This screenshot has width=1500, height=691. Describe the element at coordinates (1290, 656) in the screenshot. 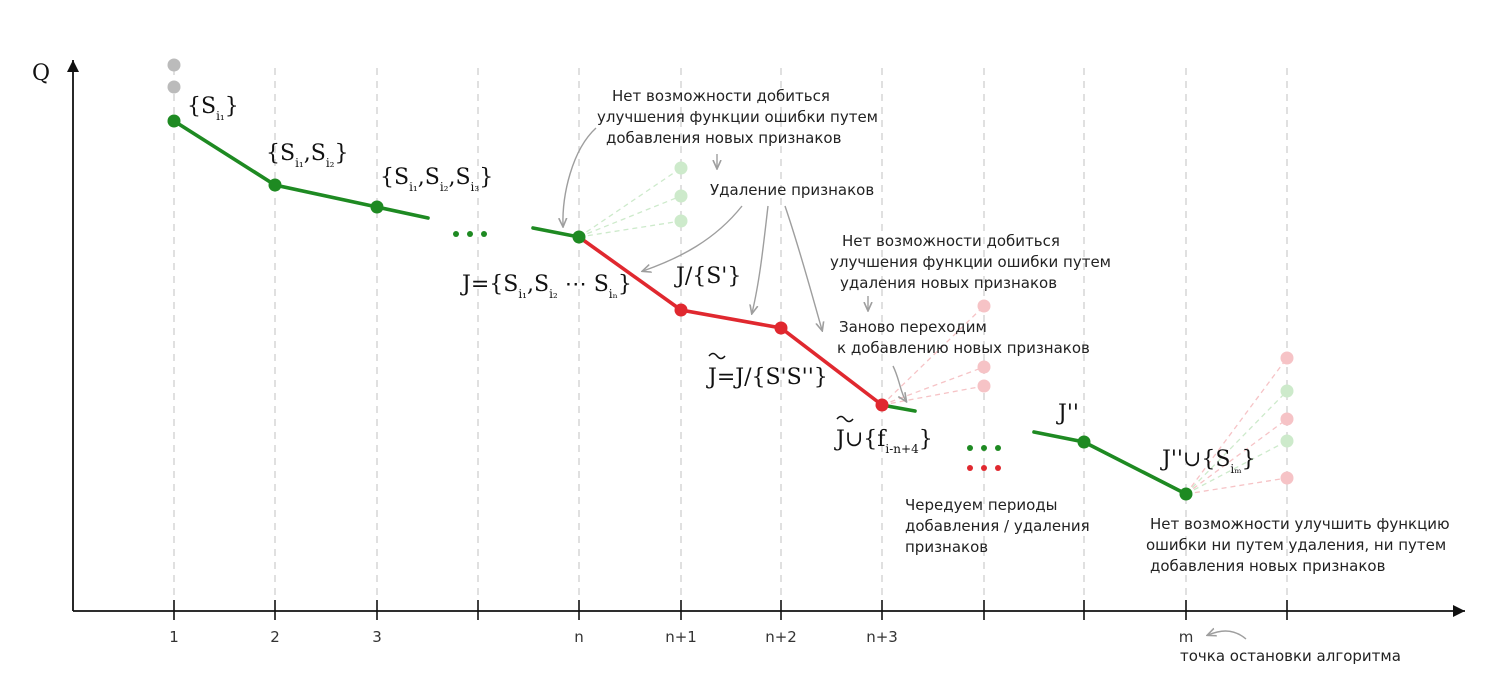

I see `annotation-stop: точка остановки алгоритма` at that location.